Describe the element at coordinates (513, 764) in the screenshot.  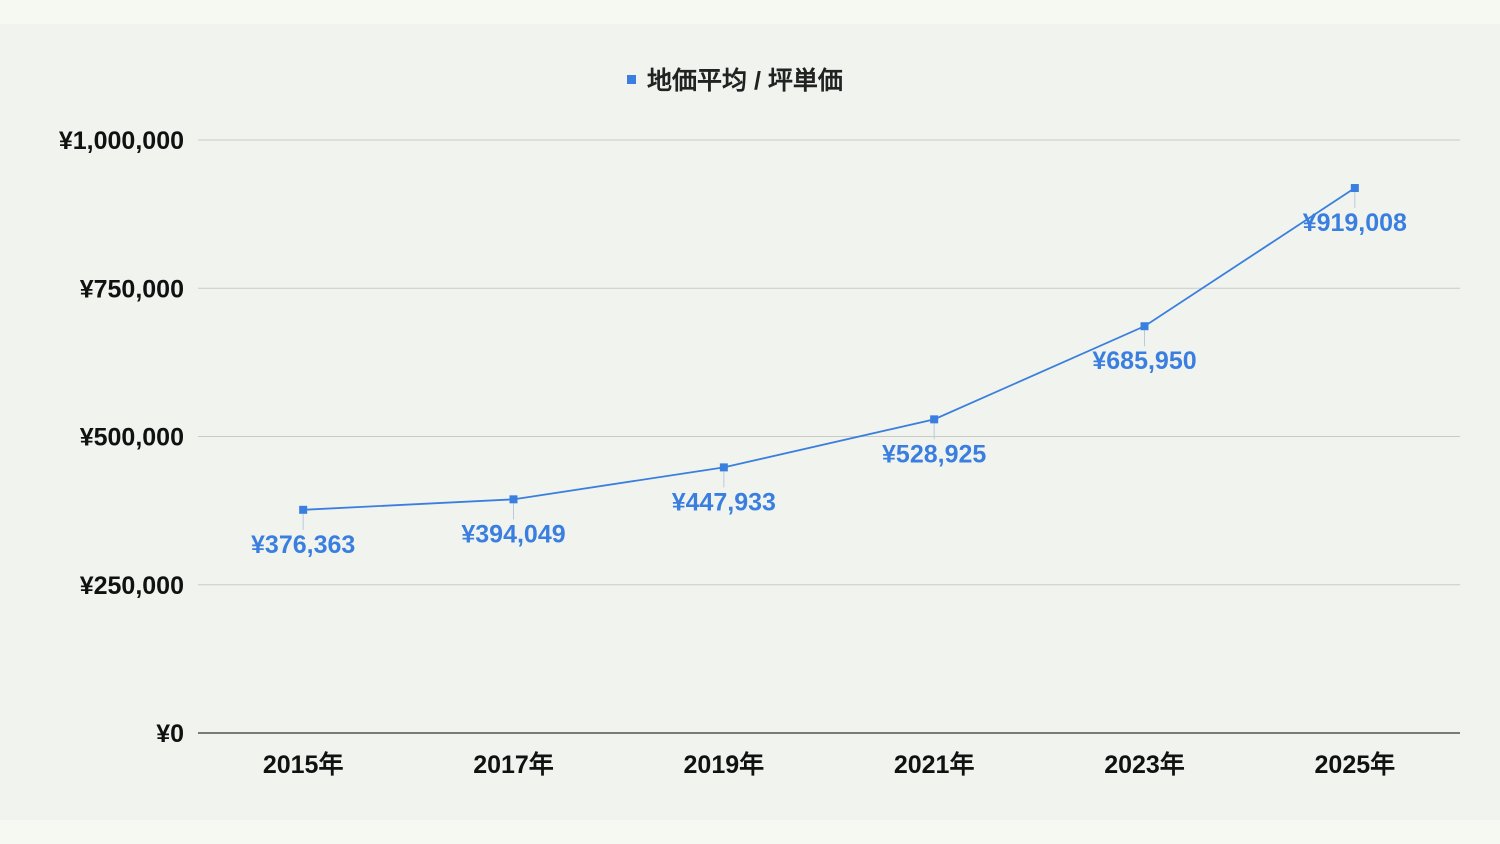
I see `x-tick-label: 2017年` at that location.